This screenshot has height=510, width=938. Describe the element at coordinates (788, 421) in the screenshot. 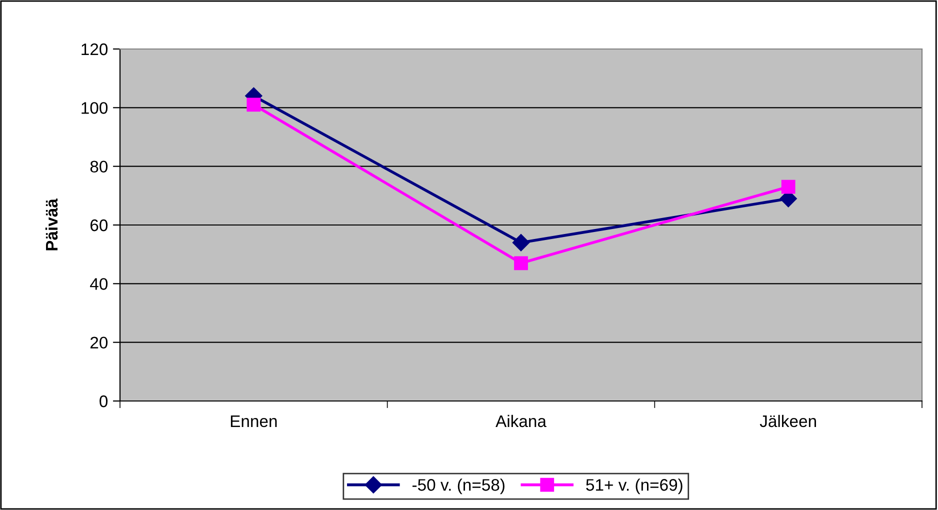

I see `x-tick-label: Jälkeen` at that location.